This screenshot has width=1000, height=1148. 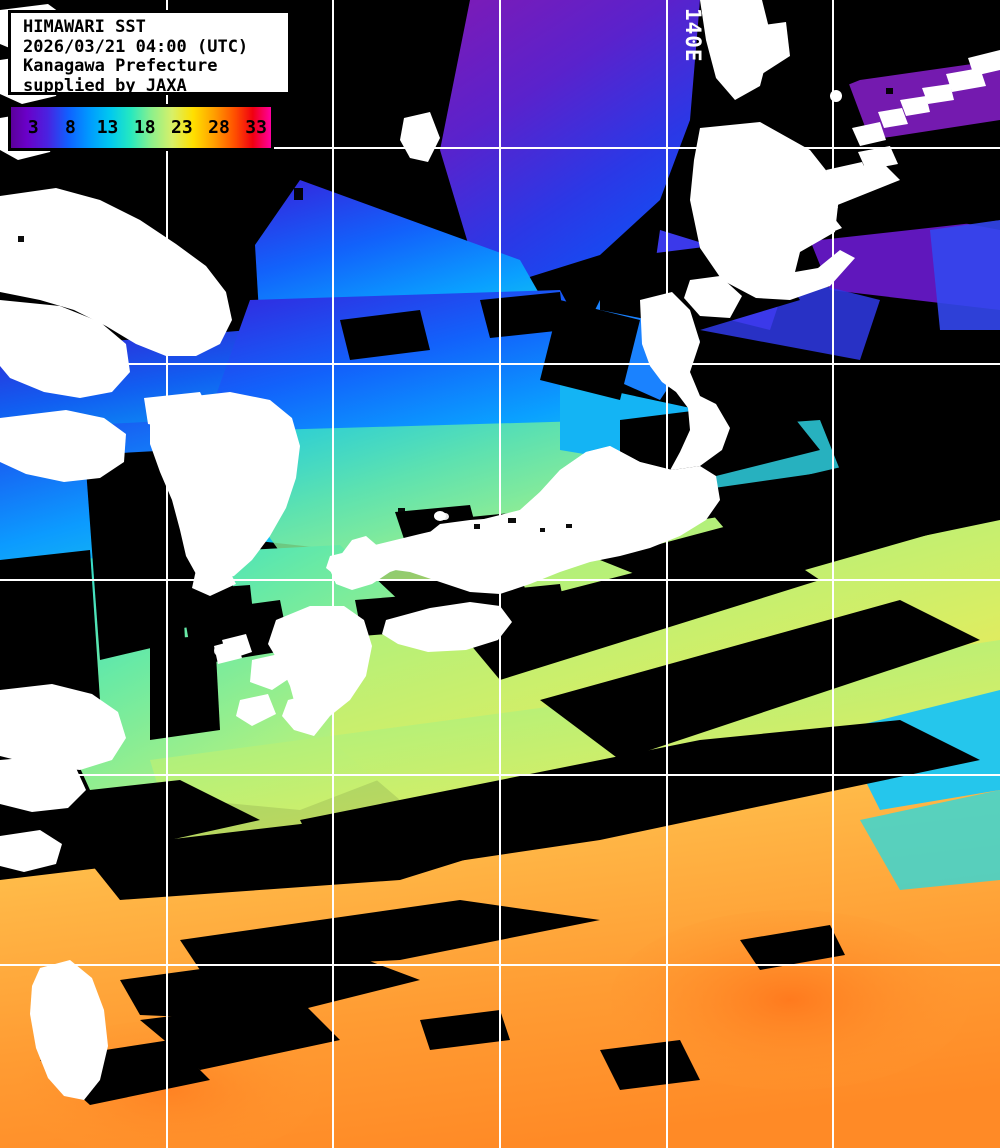 What do you see at coordinates (182, 127) in the screenshot?
I see `colorbar-tick-23: 23` at bounding box center [182, 127].